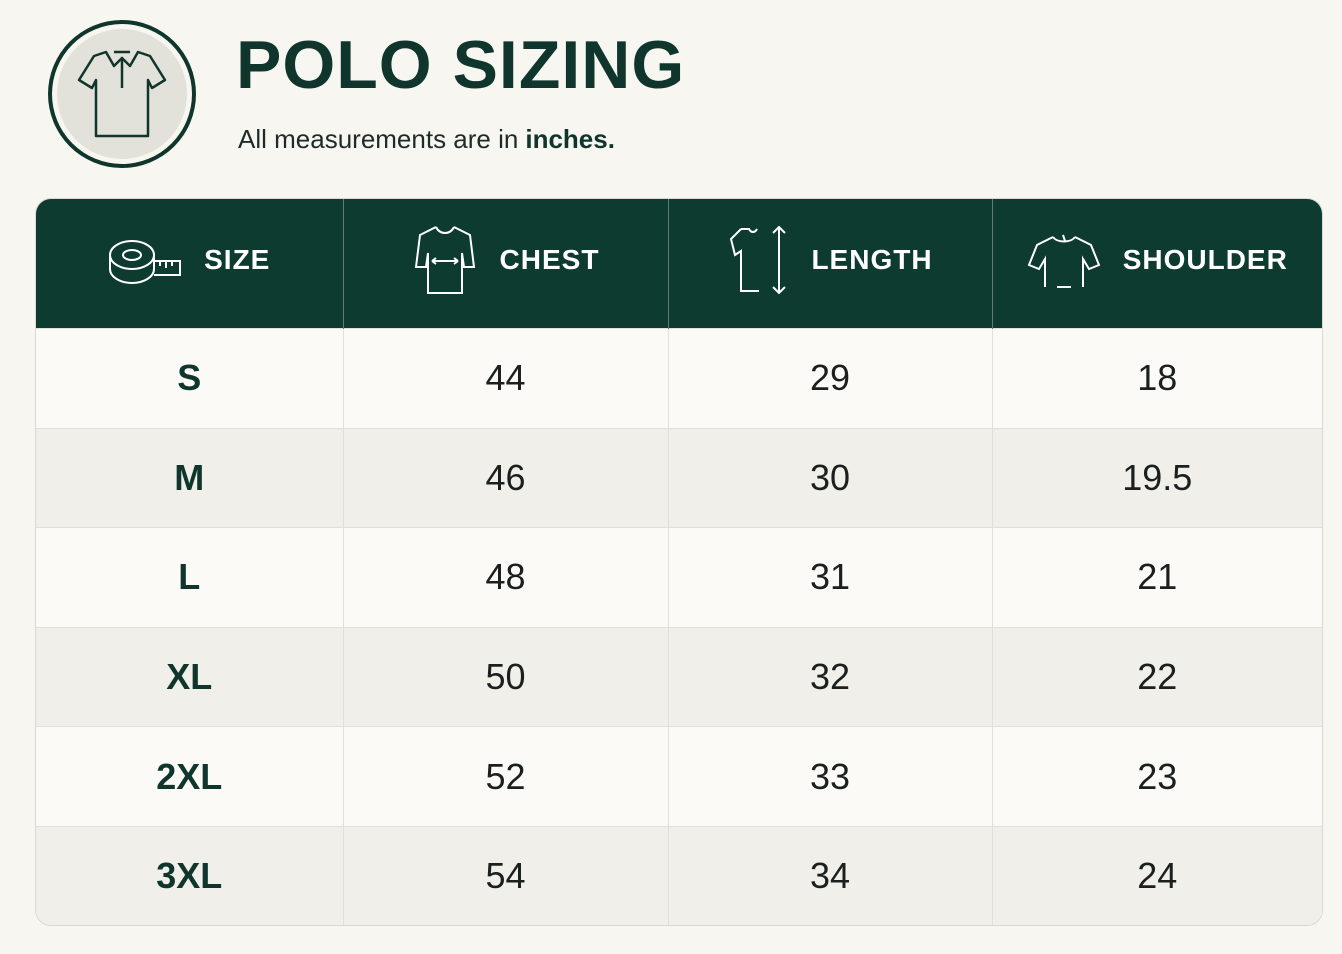 Image resolution: width=1342 pixels, height=954 pixels. What do you see at coordinates (378, 139) in the screenshot?
I see `subtitle-text: All measurements are in` at bounding box center [378, 139].